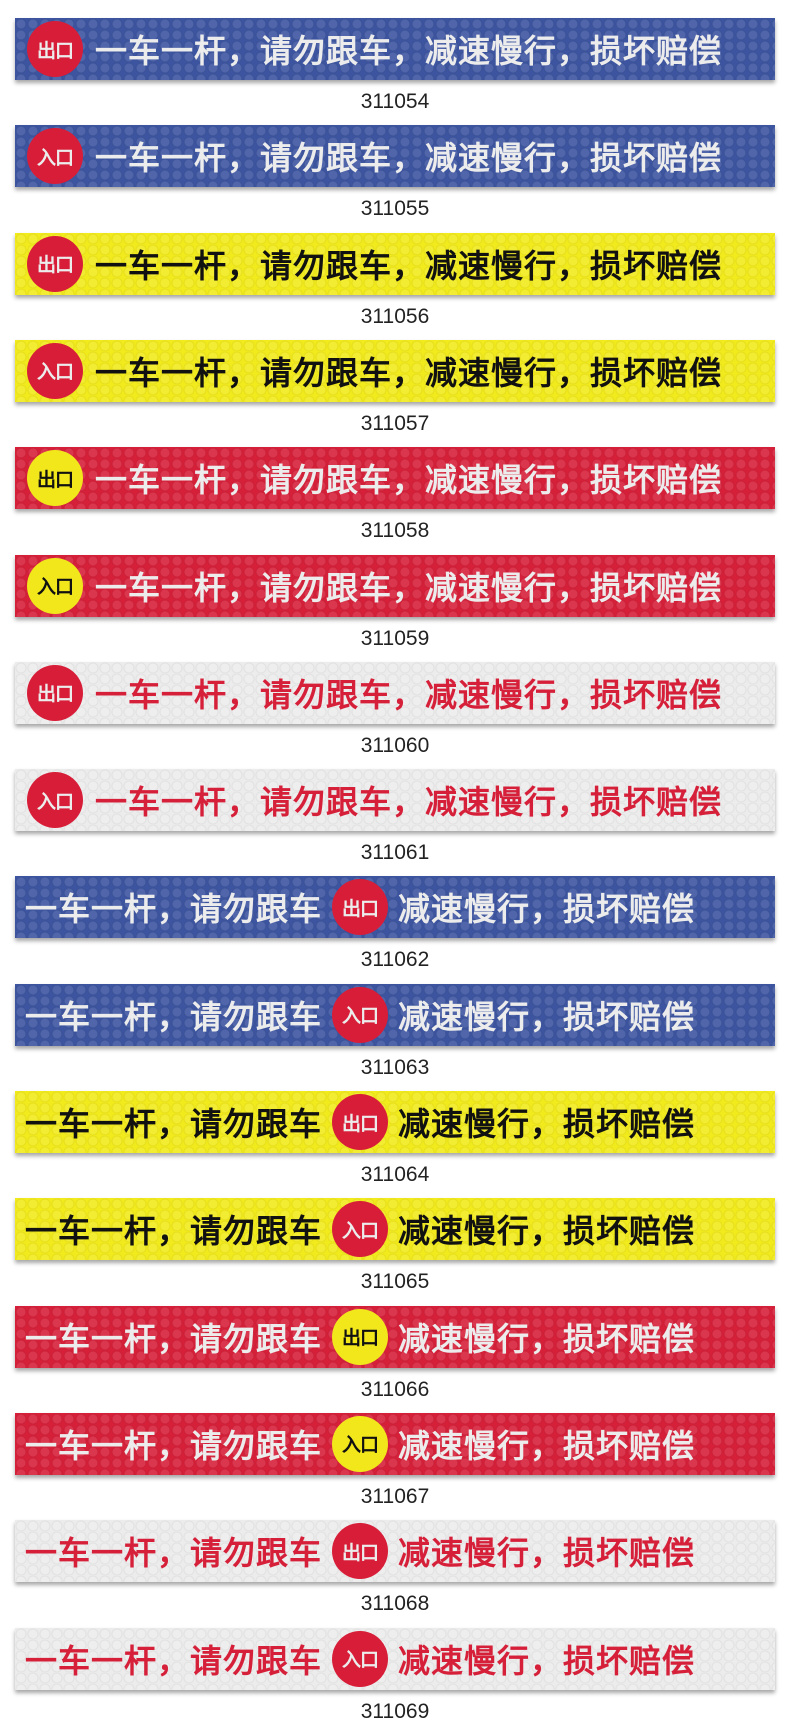 This screenshot has width=790, height=1735. What do you see at coordinates (395, 853) in the screenshot?
I see `product-code: 311061` at bounding box center [395, 853].